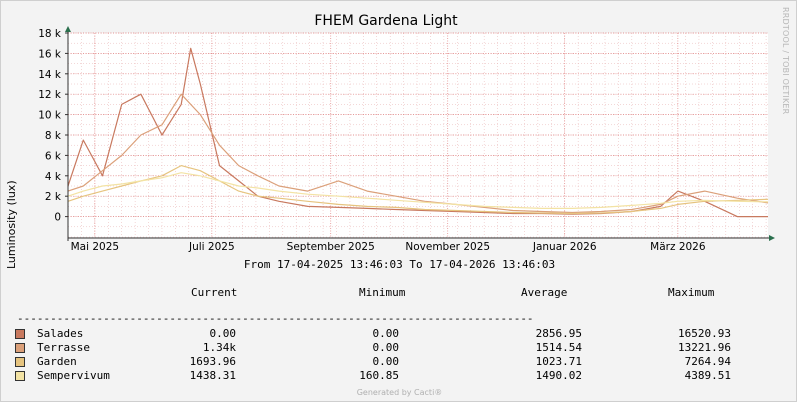  I want to click on series-line-garden, so click(418, 190).